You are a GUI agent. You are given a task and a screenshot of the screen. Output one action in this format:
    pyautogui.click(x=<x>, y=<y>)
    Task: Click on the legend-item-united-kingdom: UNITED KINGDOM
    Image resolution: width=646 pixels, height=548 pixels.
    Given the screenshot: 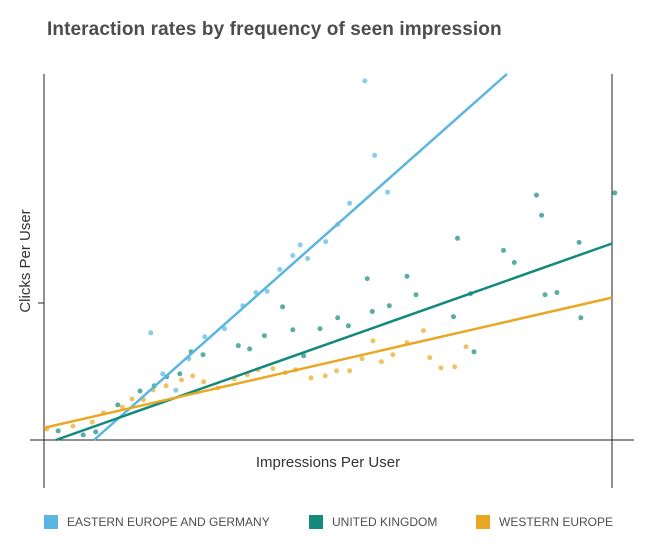 What is the action you would take?
    pyautogui.click(x=373, y=522)
    